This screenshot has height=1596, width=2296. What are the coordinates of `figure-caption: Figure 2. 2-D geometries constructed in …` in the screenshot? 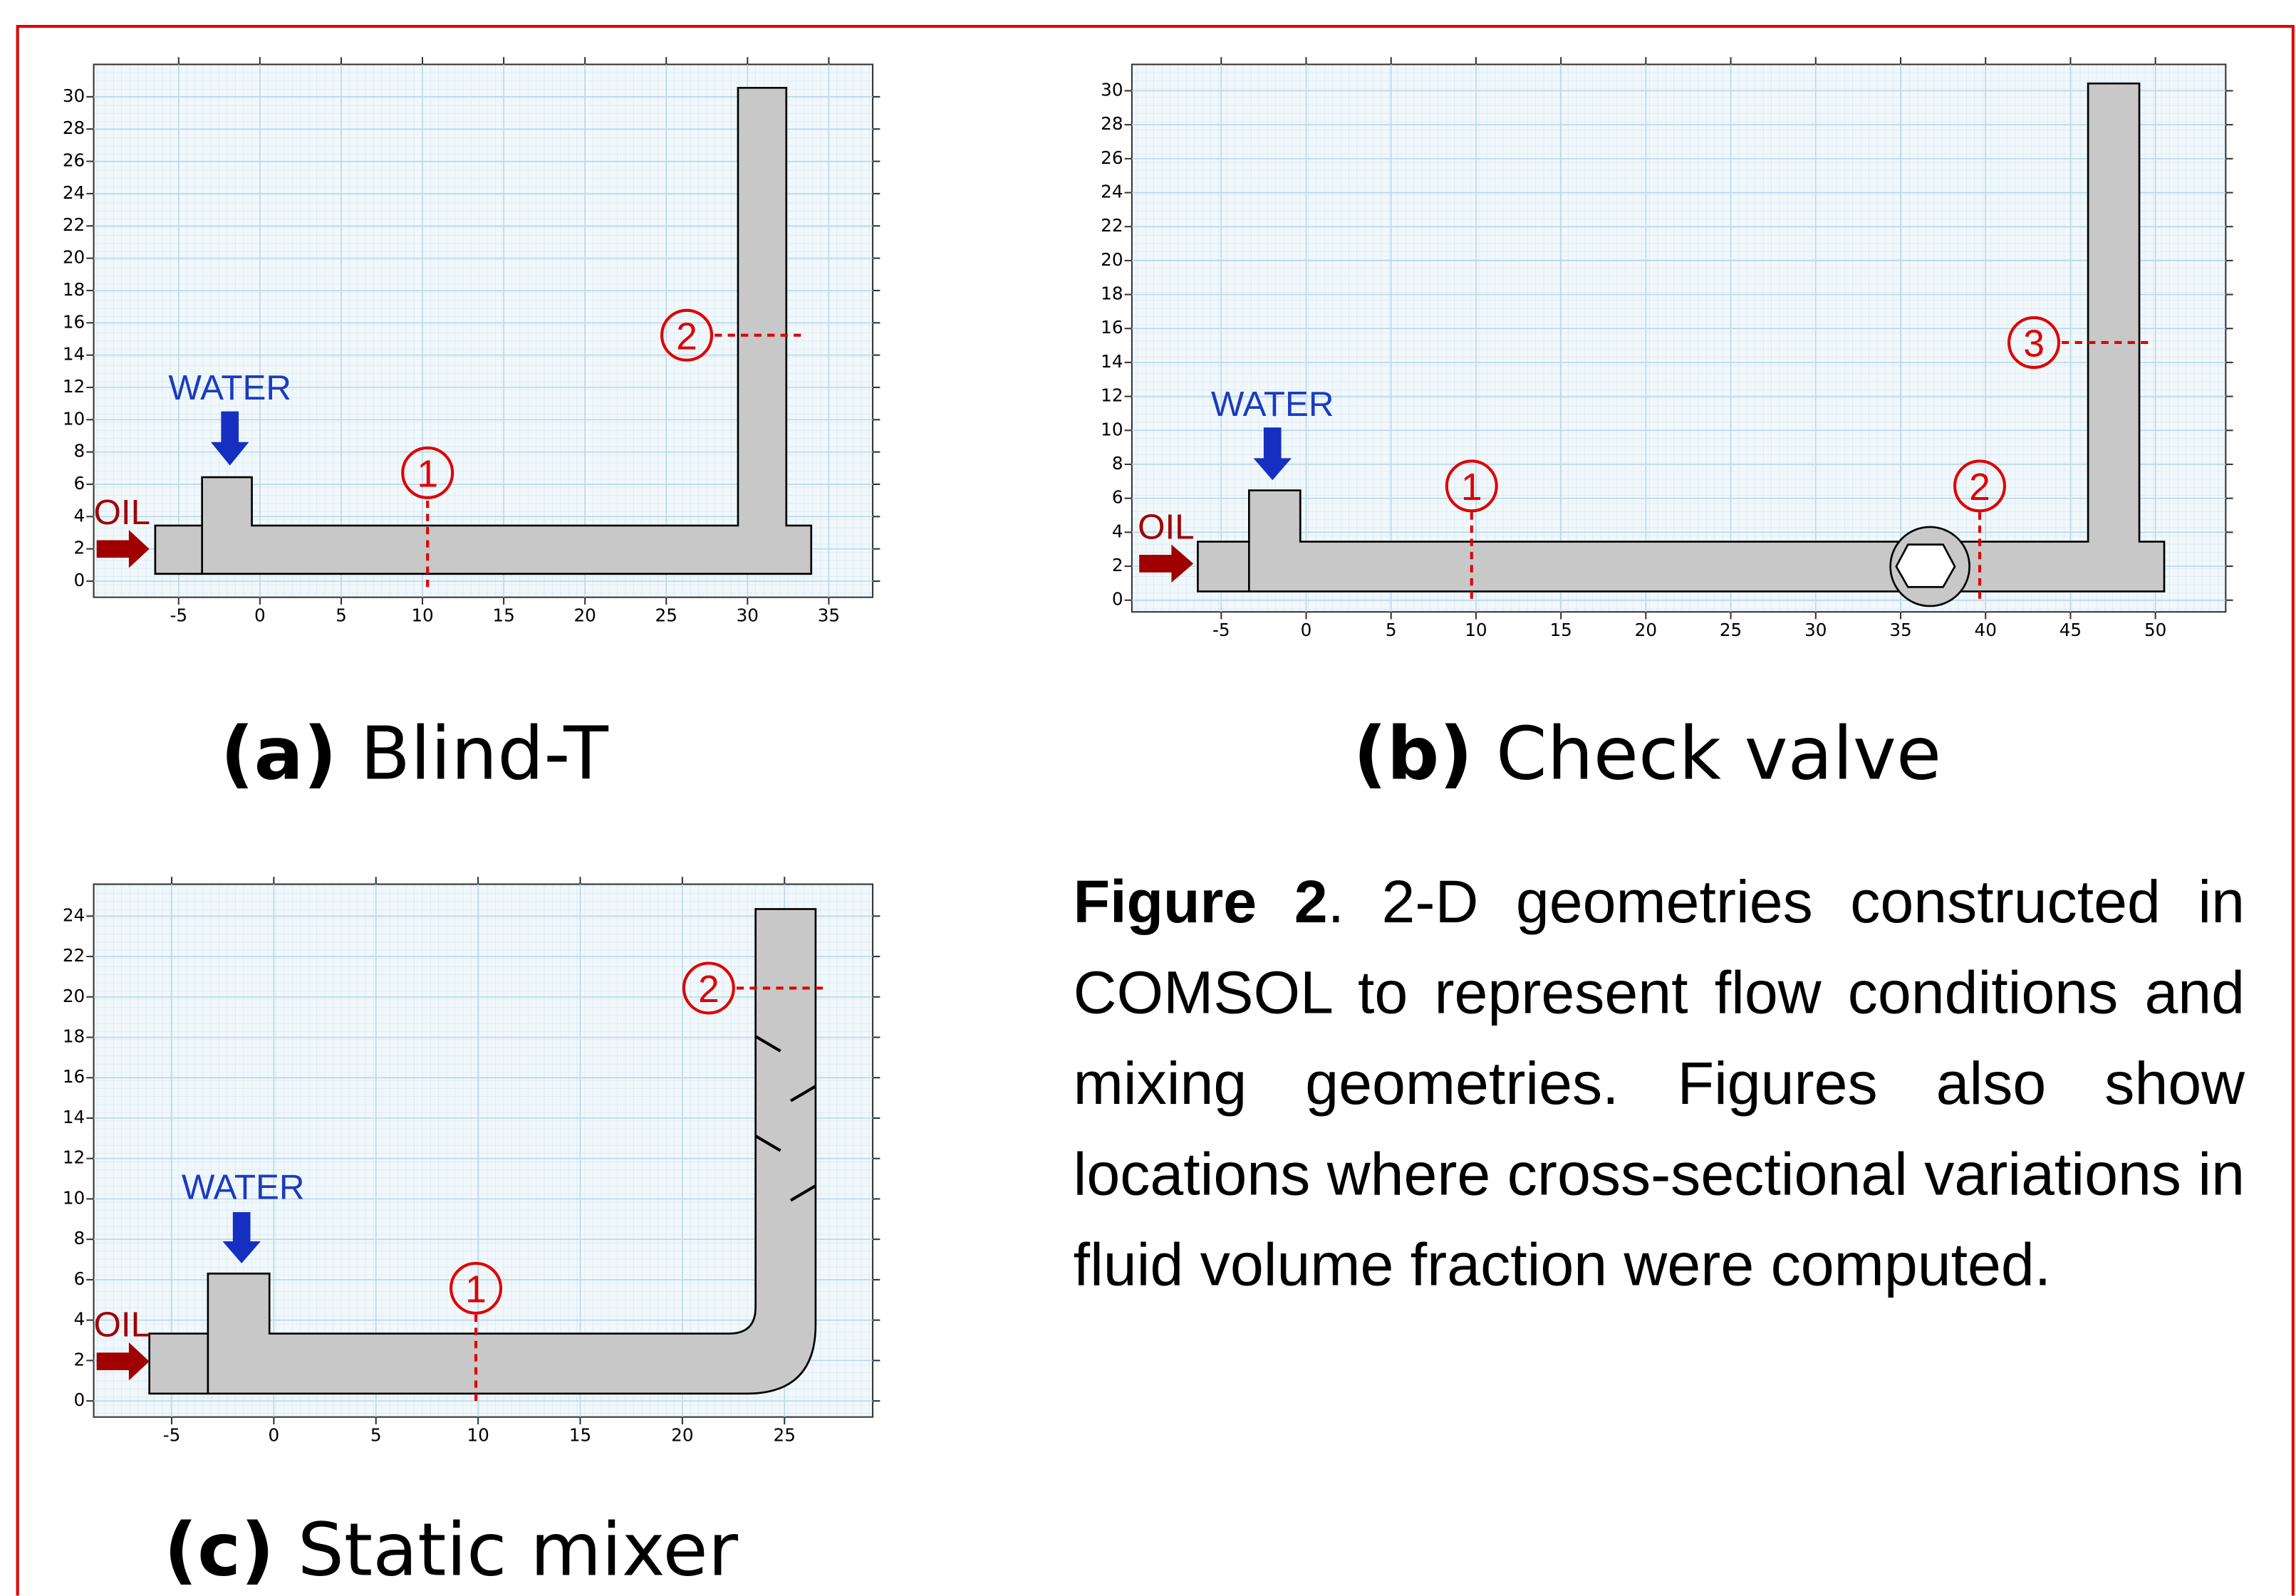 It's located at (1659, 1083).